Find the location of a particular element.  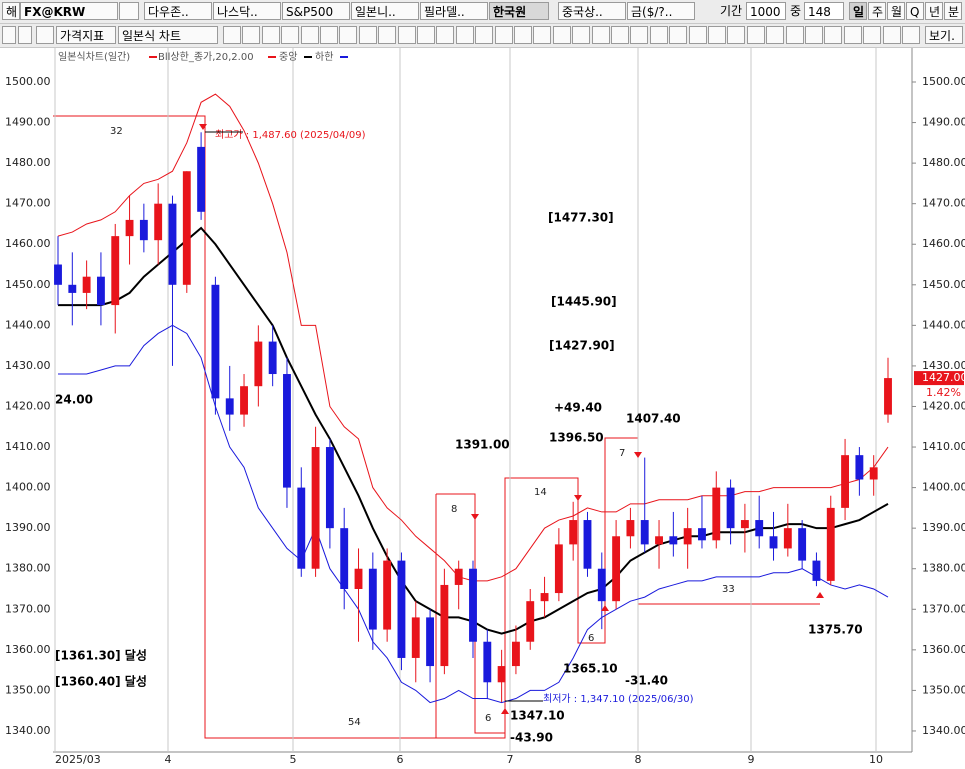

period-input: 1000 is located at coordinates (766, 11).